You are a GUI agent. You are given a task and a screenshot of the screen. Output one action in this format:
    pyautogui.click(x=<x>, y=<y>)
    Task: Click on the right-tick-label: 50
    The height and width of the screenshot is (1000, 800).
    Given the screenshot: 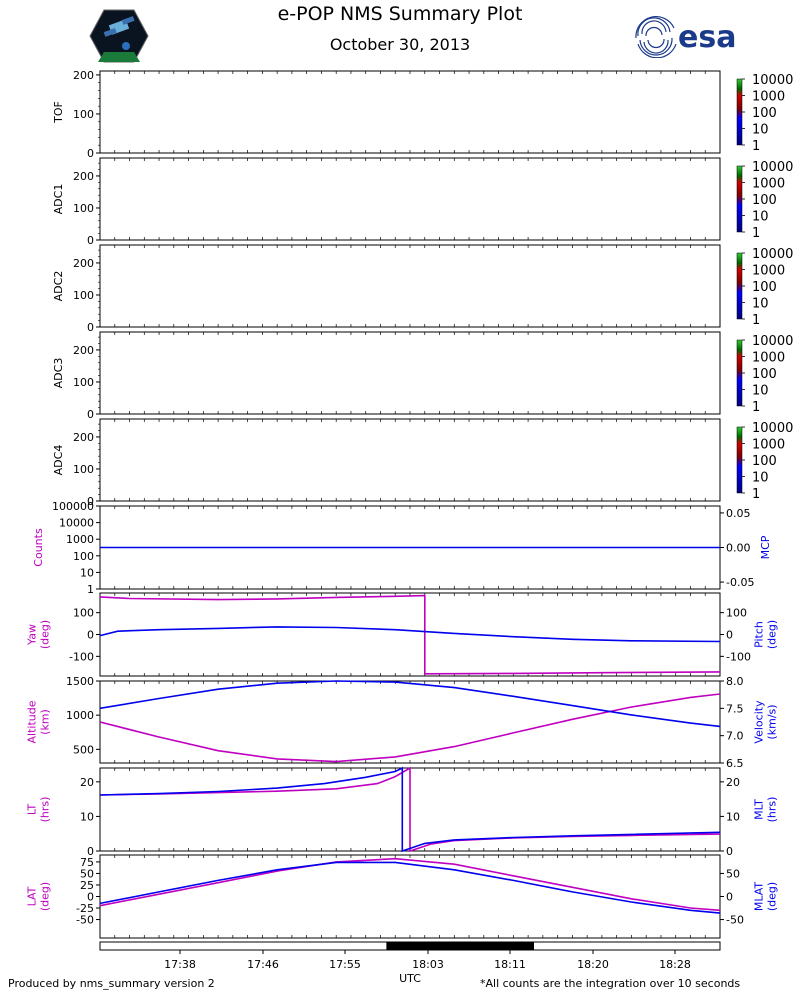 What is the action you would take?
    pyautogui.click(x=733, y=873)
    